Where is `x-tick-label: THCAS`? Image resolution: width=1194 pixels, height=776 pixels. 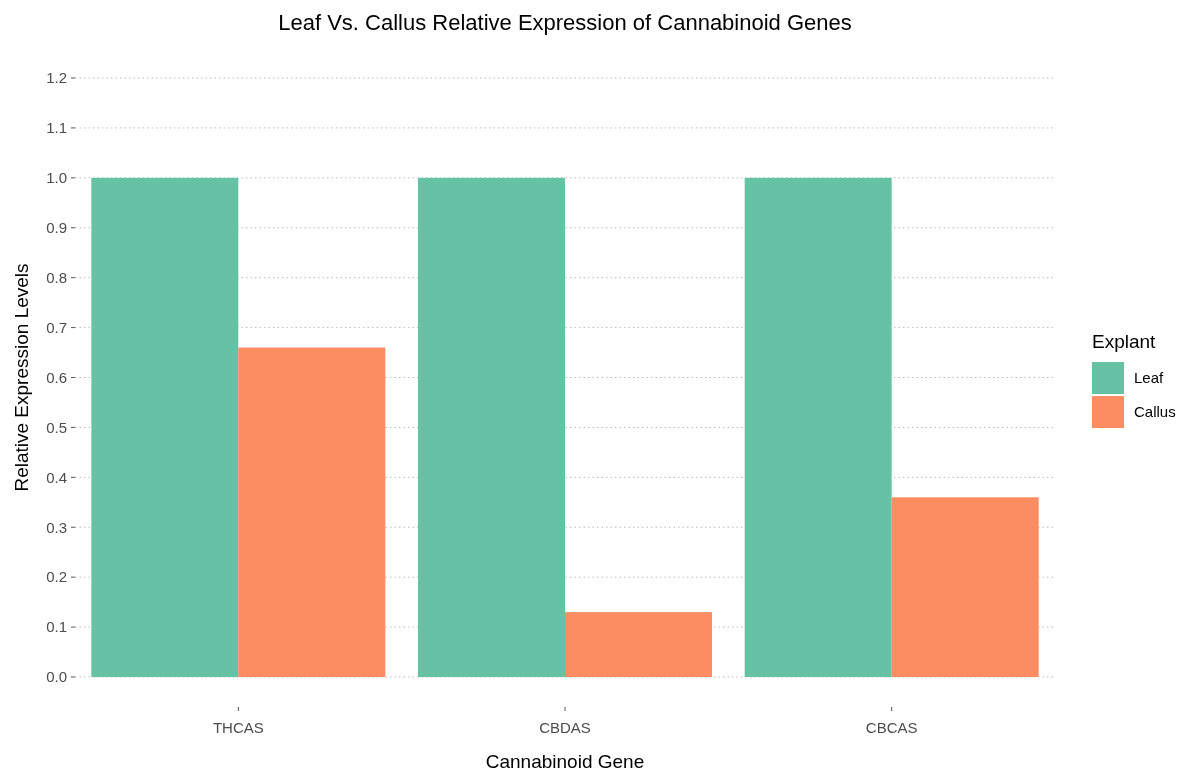
x-tick-label: THCAS is located at coordinates (238, 727).